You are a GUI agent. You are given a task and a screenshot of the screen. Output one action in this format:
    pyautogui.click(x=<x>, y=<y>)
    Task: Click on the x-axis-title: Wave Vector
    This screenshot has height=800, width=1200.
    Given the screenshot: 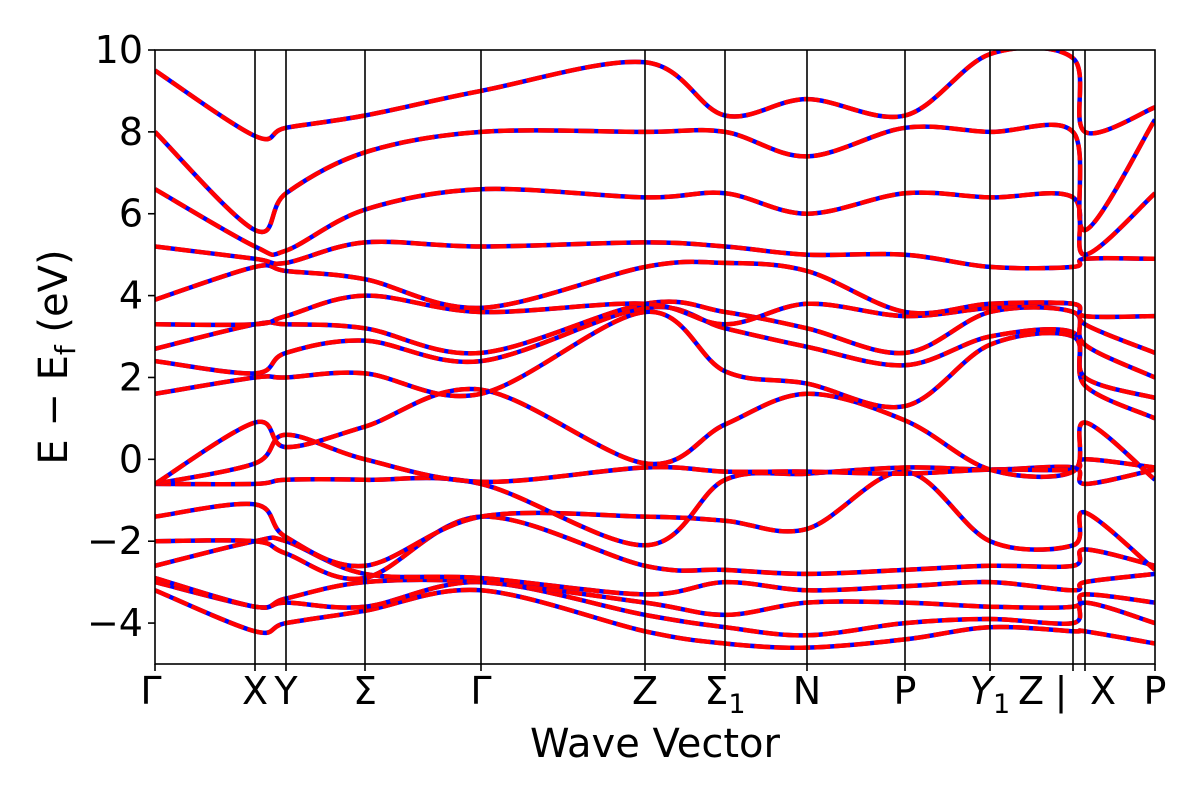 What is the action you would take?
    pyautogui.click(x=655, y=744)
    